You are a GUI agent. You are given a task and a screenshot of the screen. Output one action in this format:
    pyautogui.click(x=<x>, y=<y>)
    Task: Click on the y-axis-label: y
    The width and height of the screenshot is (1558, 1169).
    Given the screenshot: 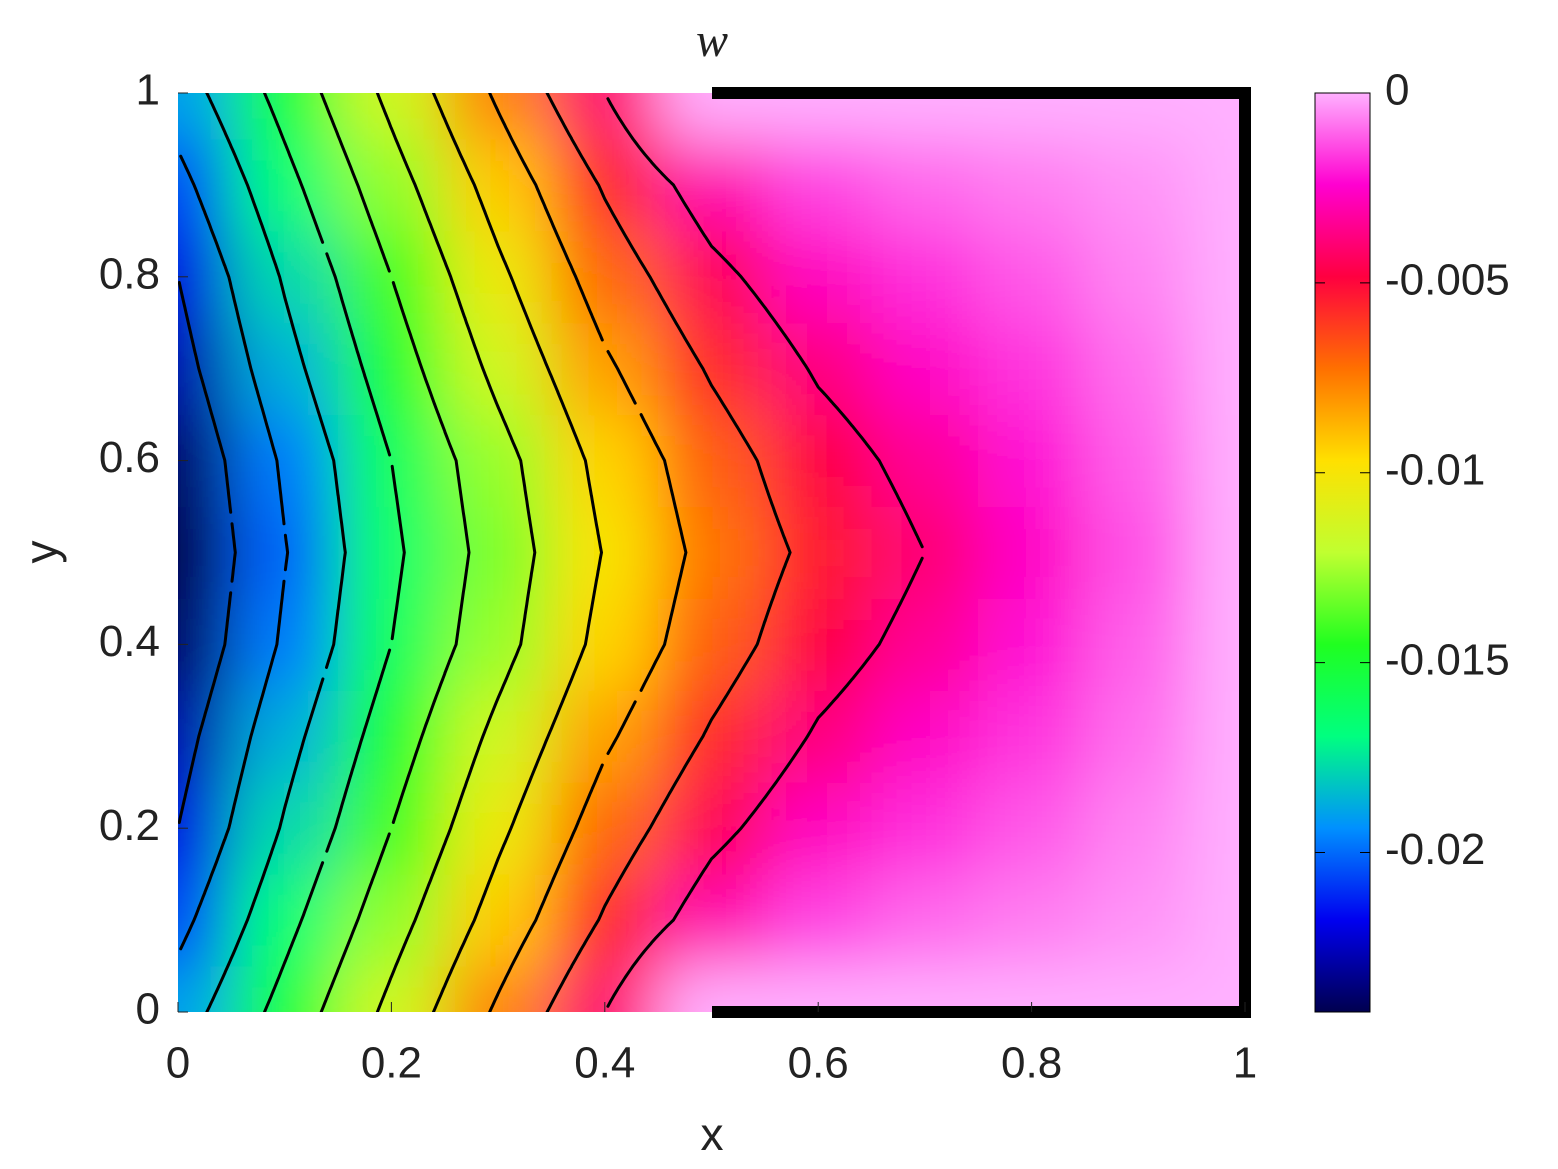 What is the action you would take?
    pyautogui.click(x=41, y=552)
    